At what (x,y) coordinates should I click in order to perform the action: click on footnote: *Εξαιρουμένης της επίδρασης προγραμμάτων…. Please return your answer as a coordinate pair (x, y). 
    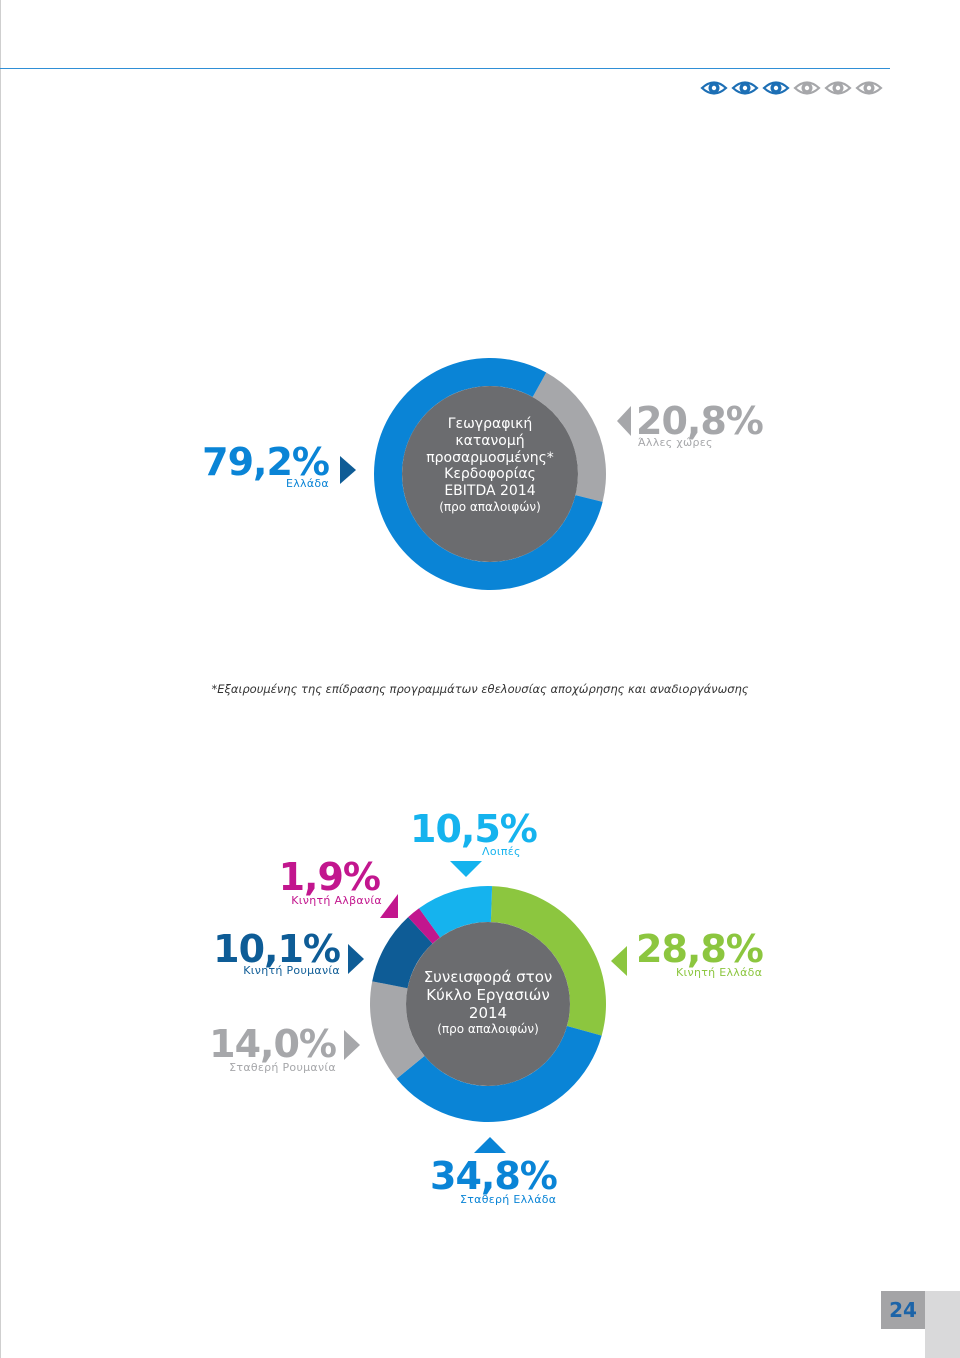
    Looking at the image, I should click on (480, 689).